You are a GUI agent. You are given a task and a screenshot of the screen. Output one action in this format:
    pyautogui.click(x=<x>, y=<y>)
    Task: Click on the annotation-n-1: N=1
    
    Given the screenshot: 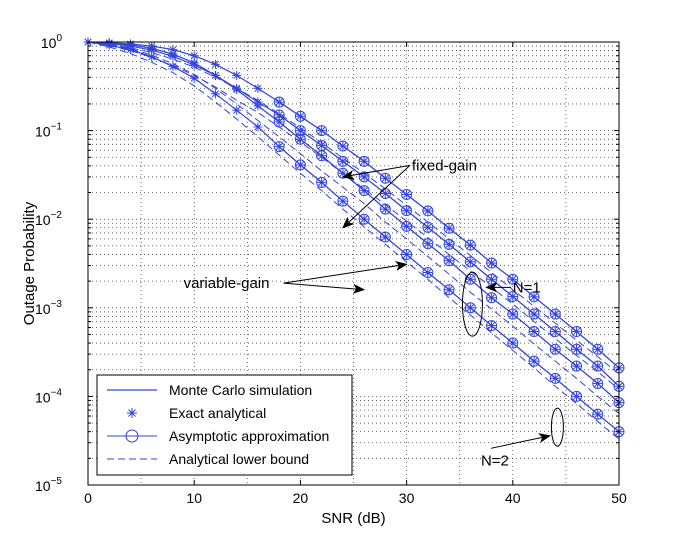 What is the action you would take?
    pyautogui.click(x=501, y=304)
    